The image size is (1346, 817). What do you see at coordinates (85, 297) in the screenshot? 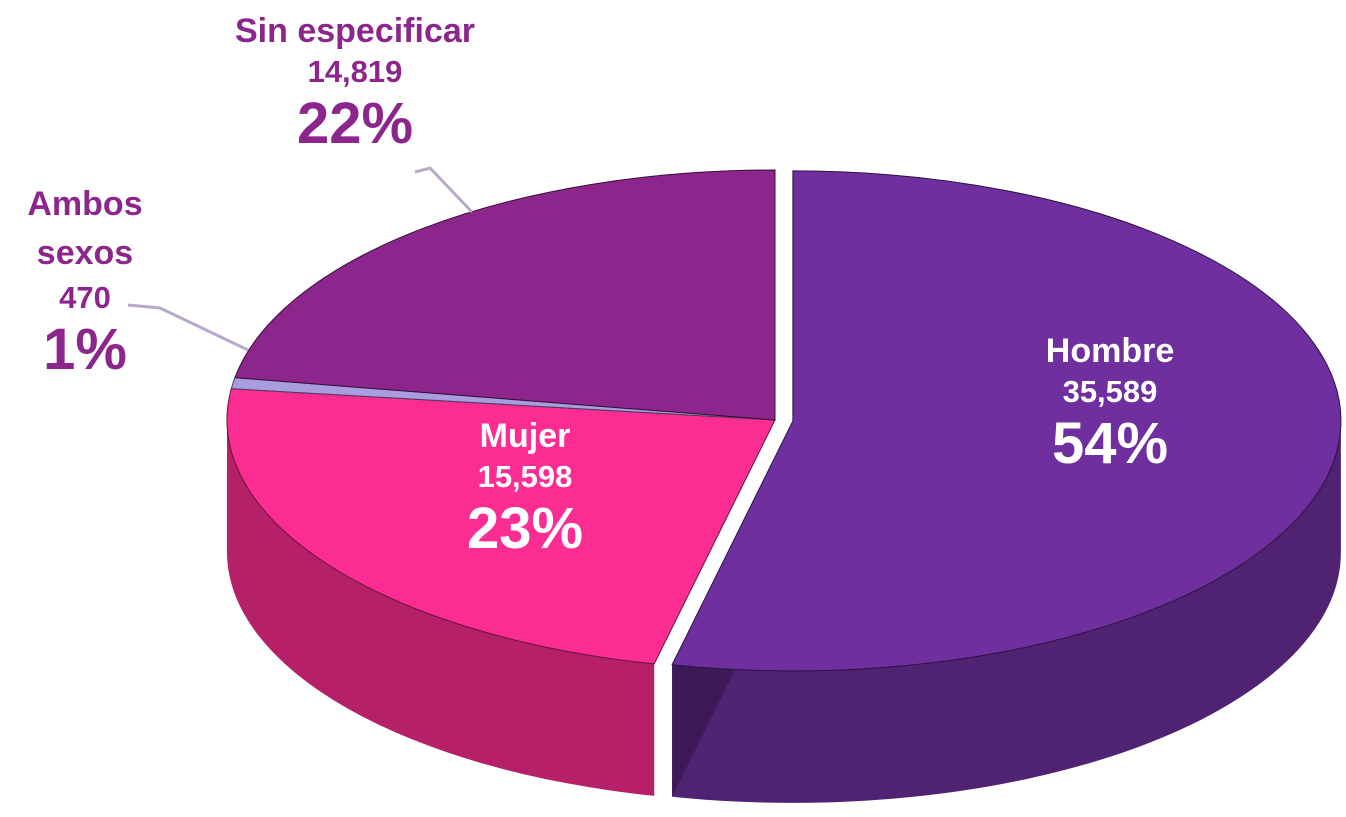
I see `value-label: 470` at bounding box center [85, 297].